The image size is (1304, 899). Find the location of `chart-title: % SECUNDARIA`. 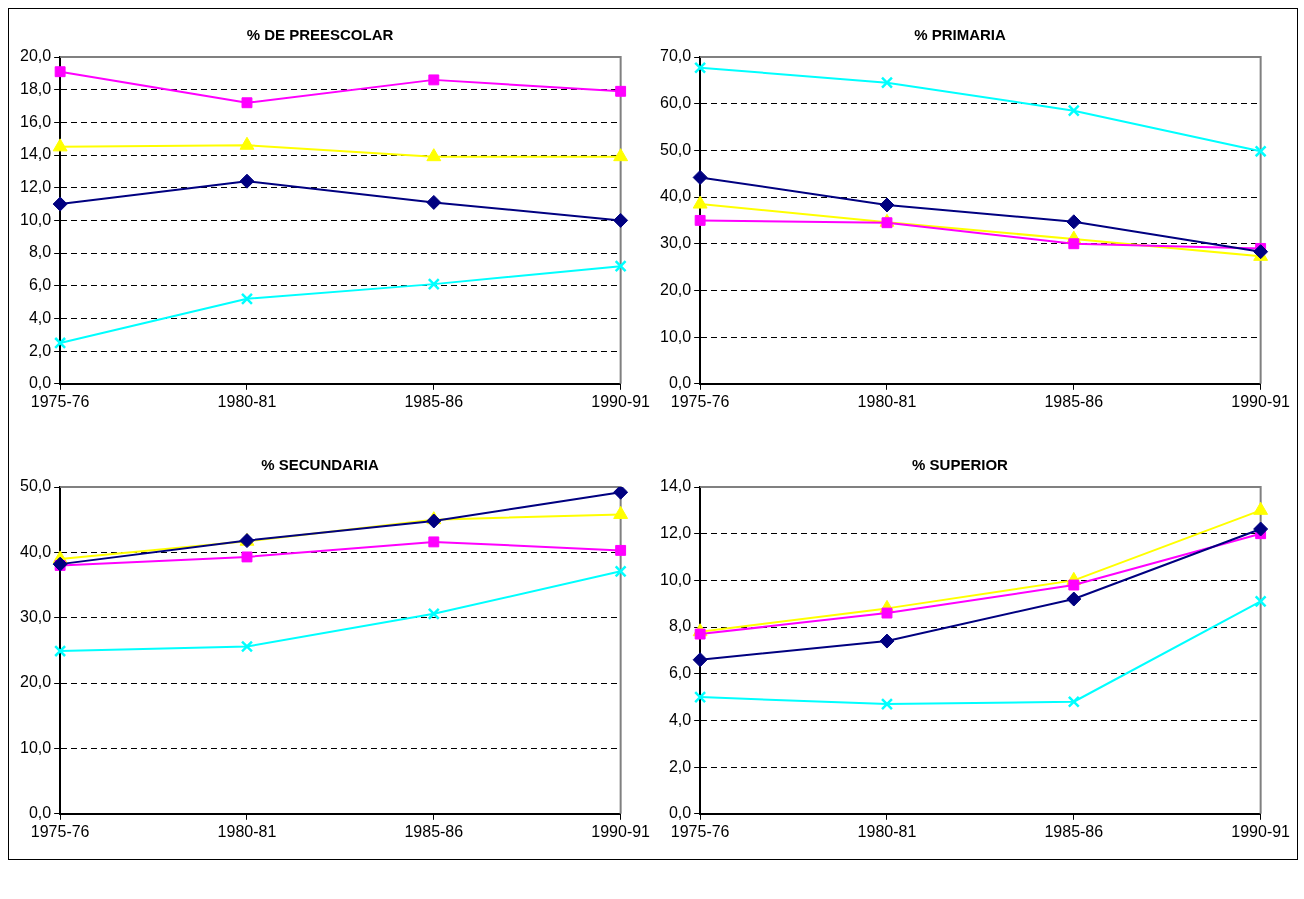

chart-title: % SECUNDARIA is located at coordinates (320, 465).